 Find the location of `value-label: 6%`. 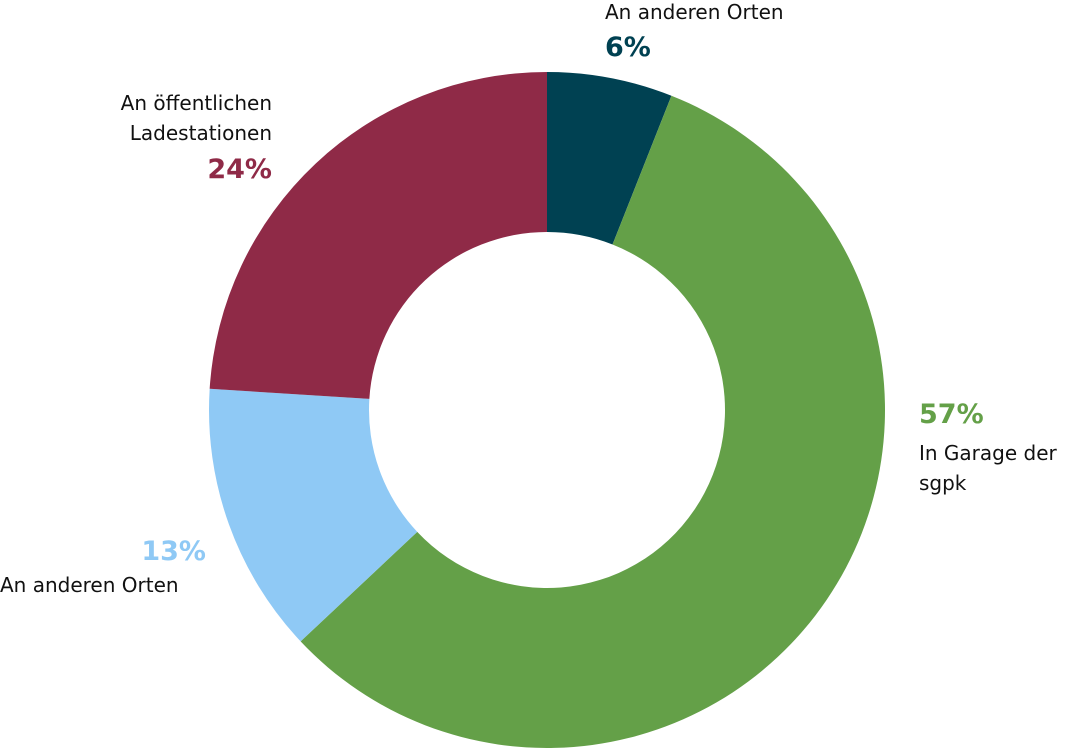

value-label: 6% is located at coordinates (628, 47).